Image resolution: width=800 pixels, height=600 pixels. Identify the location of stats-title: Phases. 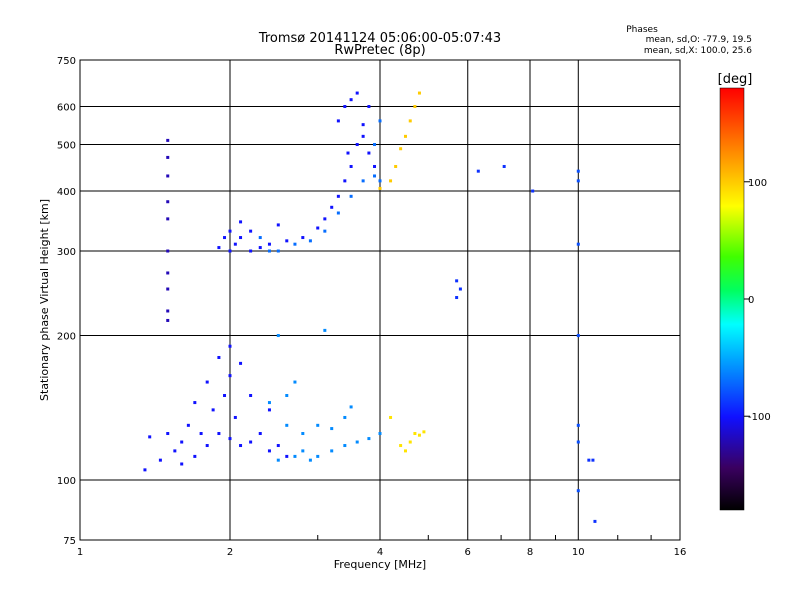
(642, 30).